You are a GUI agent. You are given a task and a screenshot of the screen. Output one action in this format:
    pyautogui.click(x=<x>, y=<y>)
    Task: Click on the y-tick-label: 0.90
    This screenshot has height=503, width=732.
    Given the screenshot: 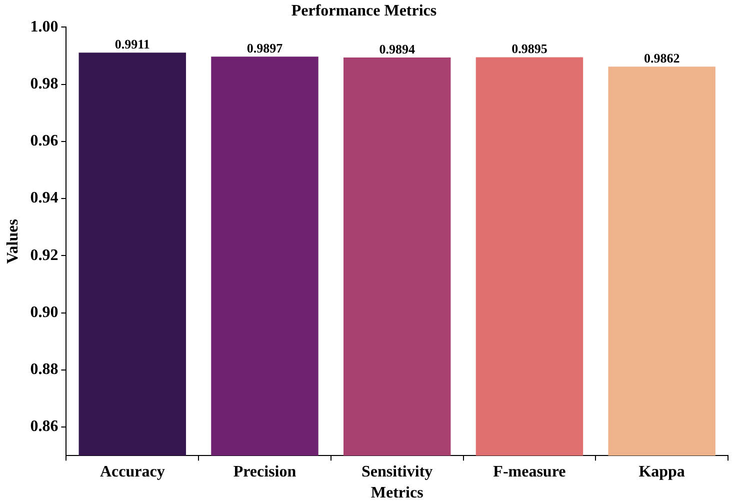 What is the action you would take?
    pyautogui.click(x=44, y=312)
    